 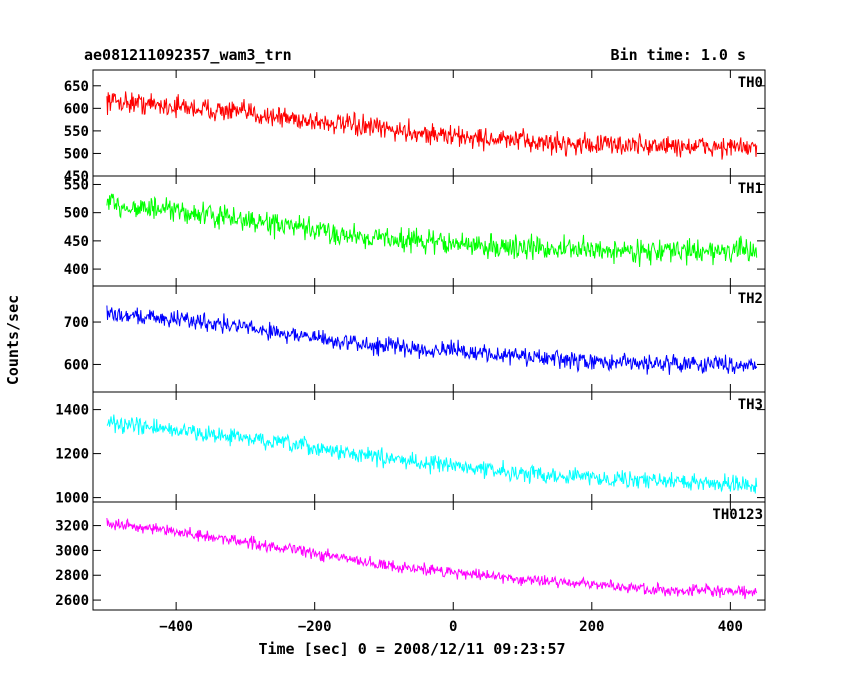 I want to click on panel-frame-th2, so click(x=429, y=339).